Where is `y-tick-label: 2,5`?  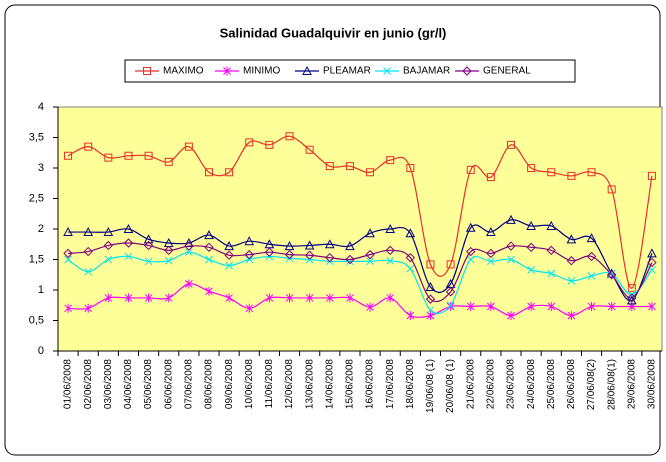
y-tick-label: 2,5 is located at coordinates (36, 198).